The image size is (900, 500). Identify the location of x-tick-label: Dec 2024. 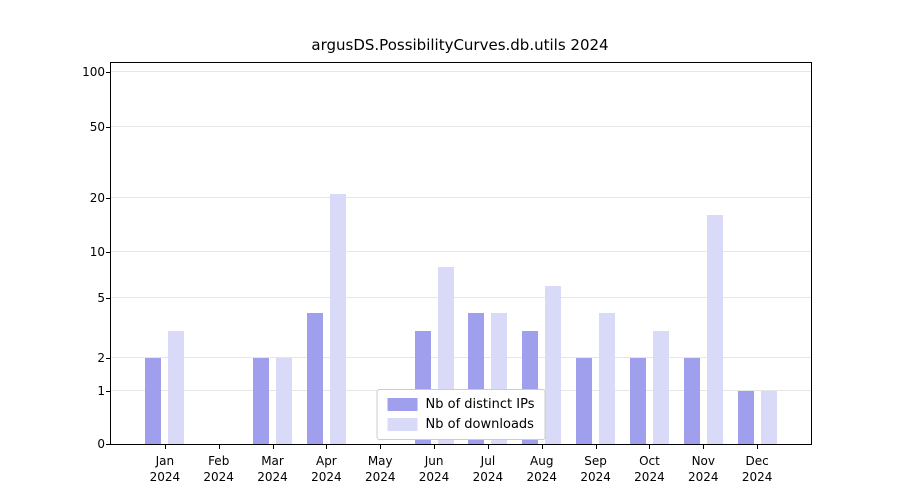
(757, 469).